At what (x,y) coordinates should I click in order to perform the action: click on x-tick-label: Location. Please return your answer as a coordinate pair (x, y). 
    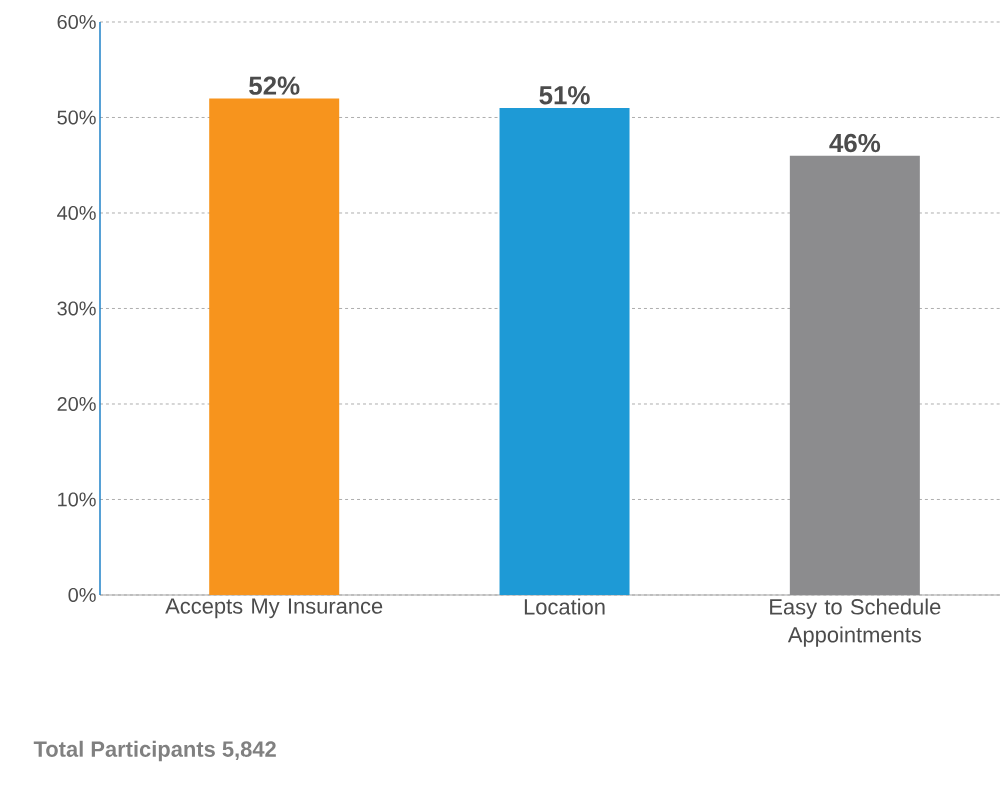
    Looking at the image, I should click on (564, 606).